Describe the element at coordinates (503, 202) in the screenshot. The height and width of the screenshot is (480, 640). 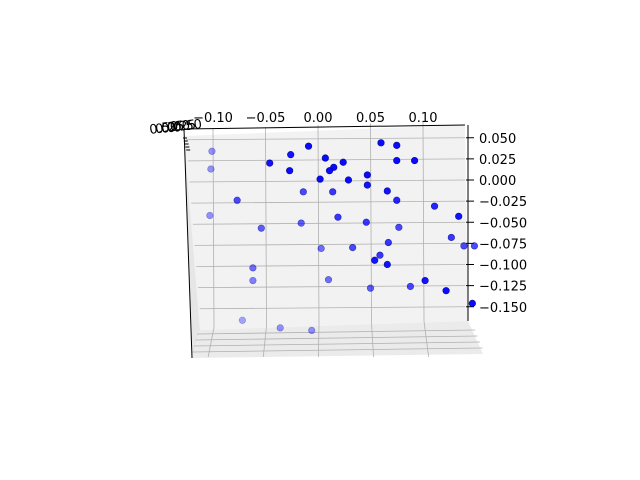
I see `z-tick-label: −0.025` at that location.